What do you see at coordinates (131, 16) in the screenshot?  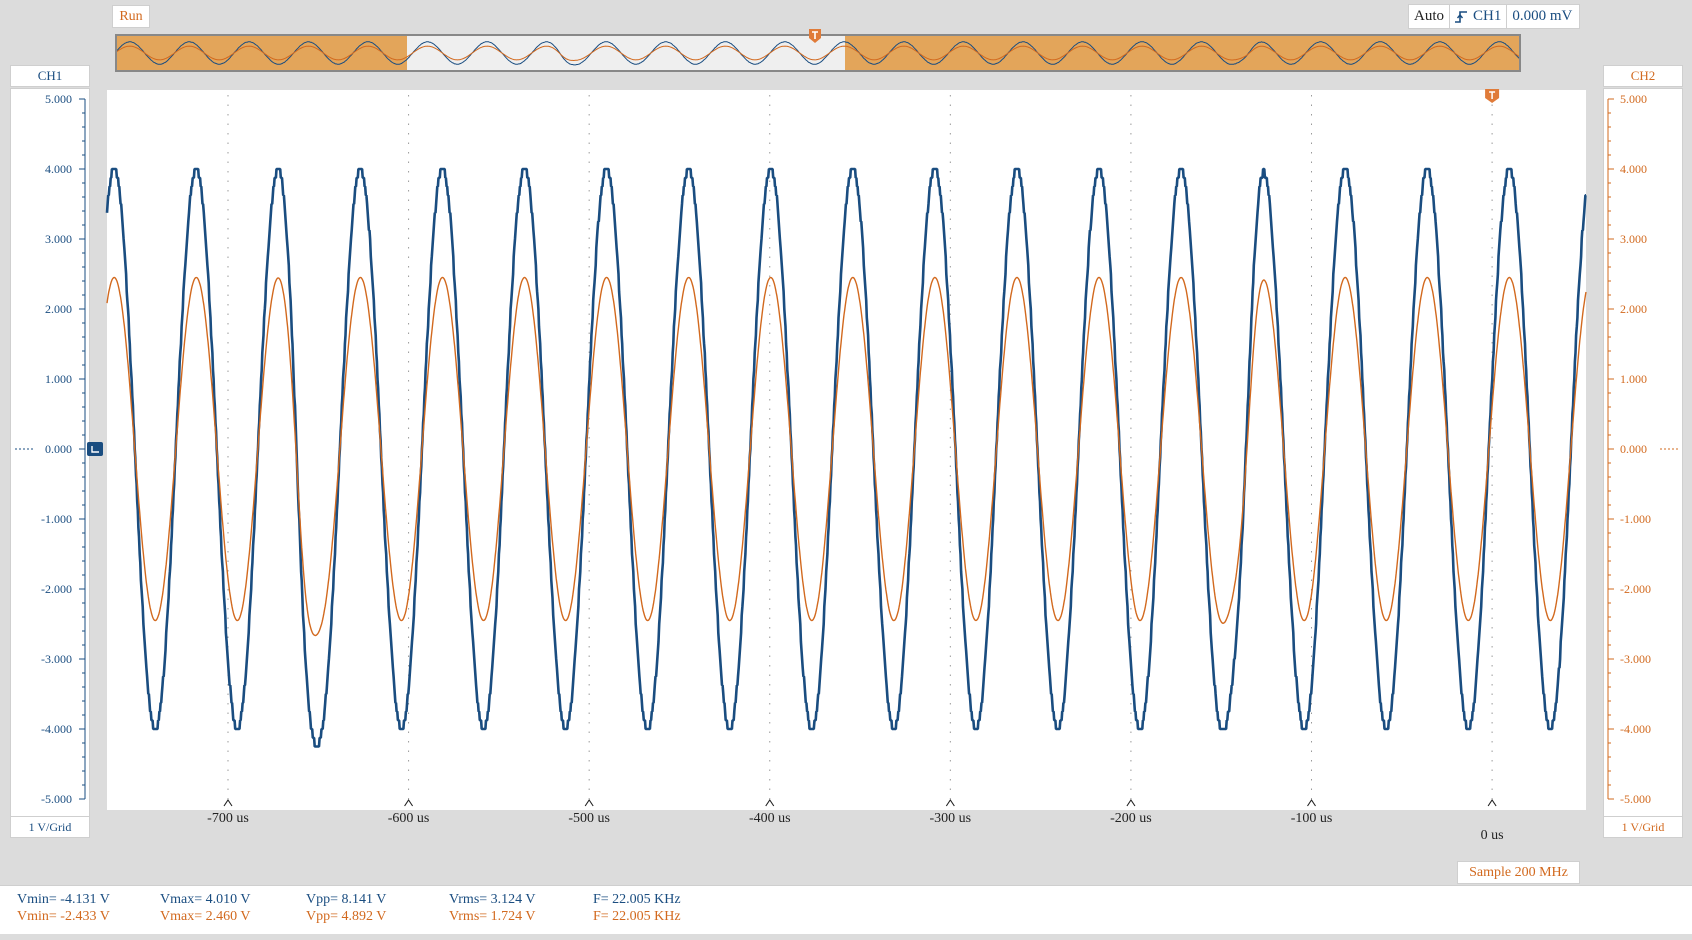 I see `run-button: Run` at bounding box center [131, 16].